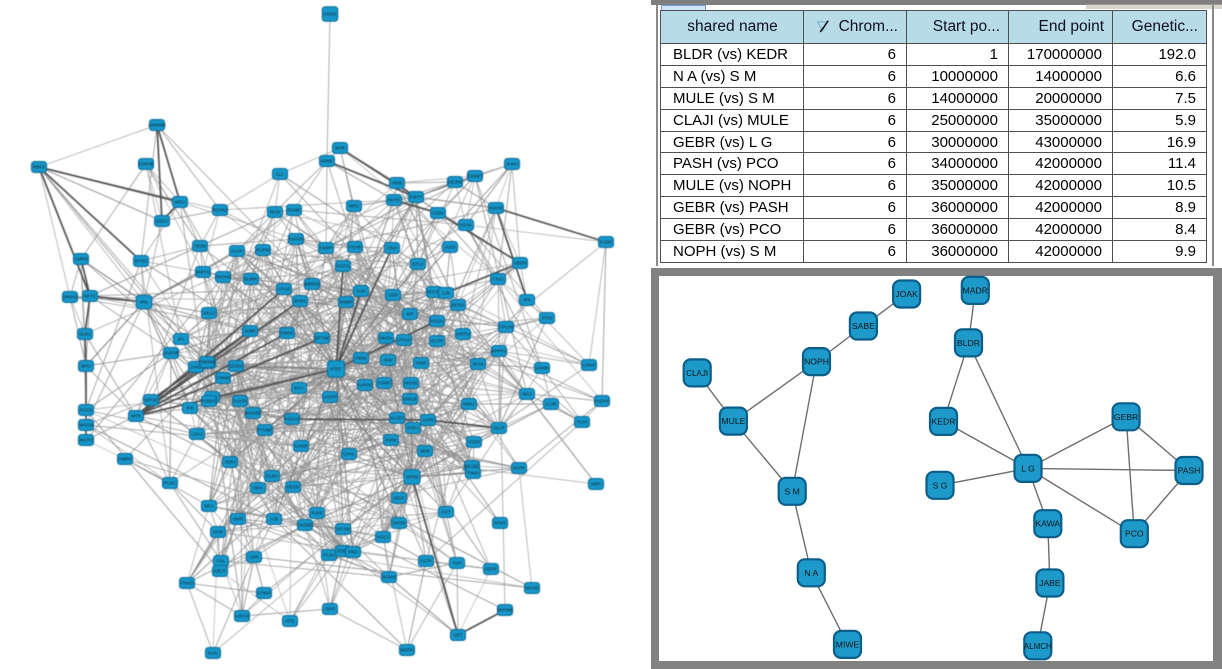 The width and height of the screenshot is (1222, 669). What do you see at coordinates (393, 295) in the screenshot?
I see `svg-text: JJOF` at bounding box center [393, 295].